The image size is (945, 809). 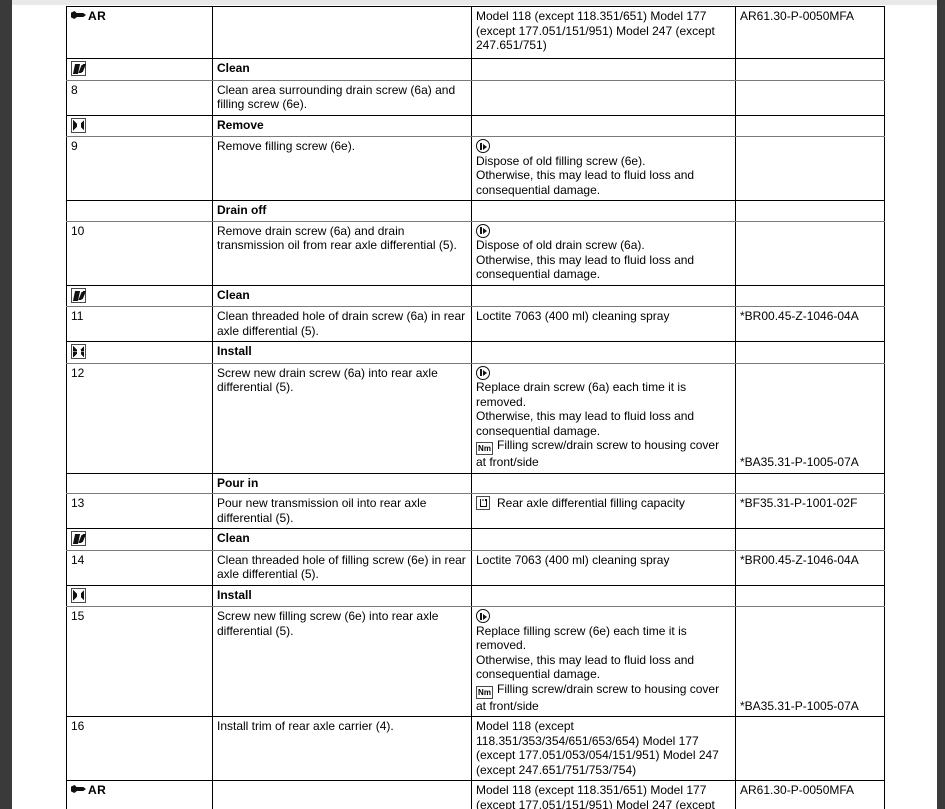 What do you see at coordinates (78, 125) in the screenshot?
I see `remove-icon` at bounding box center [78, 125].